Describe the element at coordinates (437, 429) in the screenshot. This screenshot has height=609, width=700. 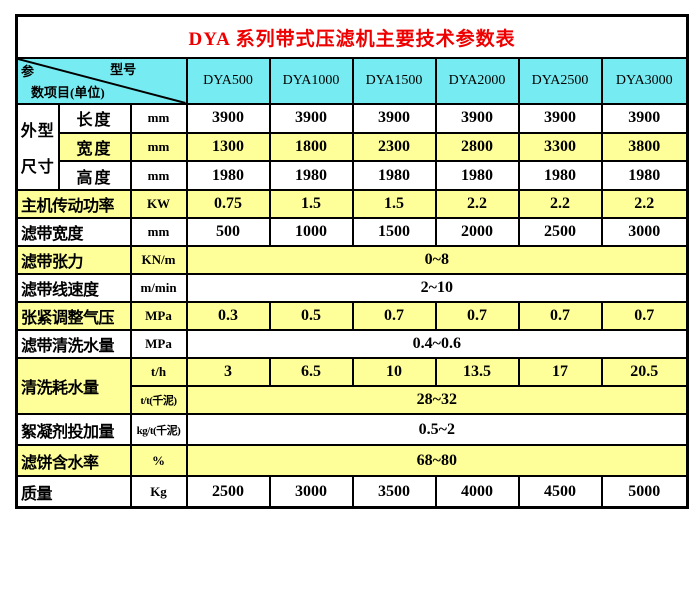
I see `merged-value-cell: 0.5~2` at that location.